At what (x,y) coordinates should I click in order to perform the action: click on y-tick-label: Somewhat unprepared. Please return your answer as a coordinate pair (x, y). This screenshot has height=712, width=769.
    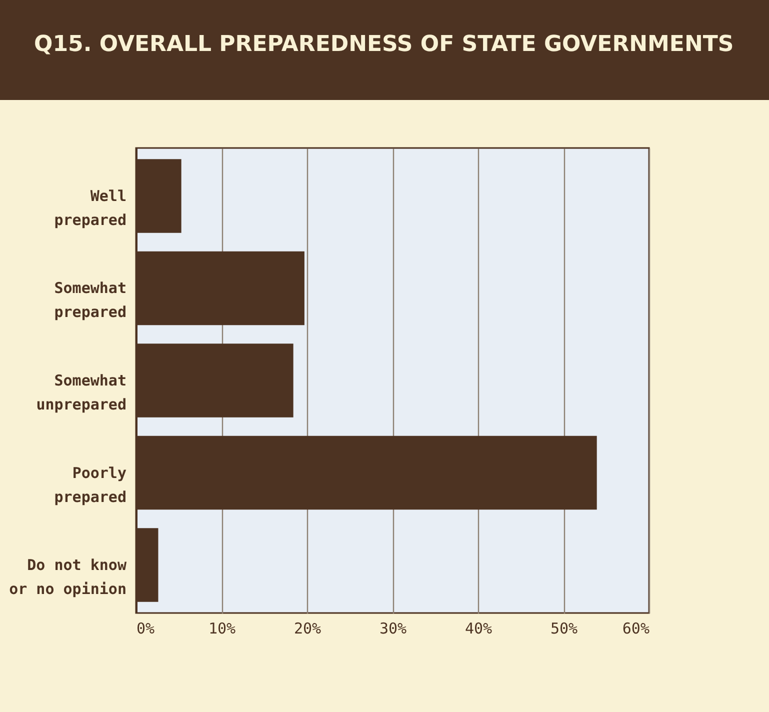
    Looking at the image, I should click on (81, 393).